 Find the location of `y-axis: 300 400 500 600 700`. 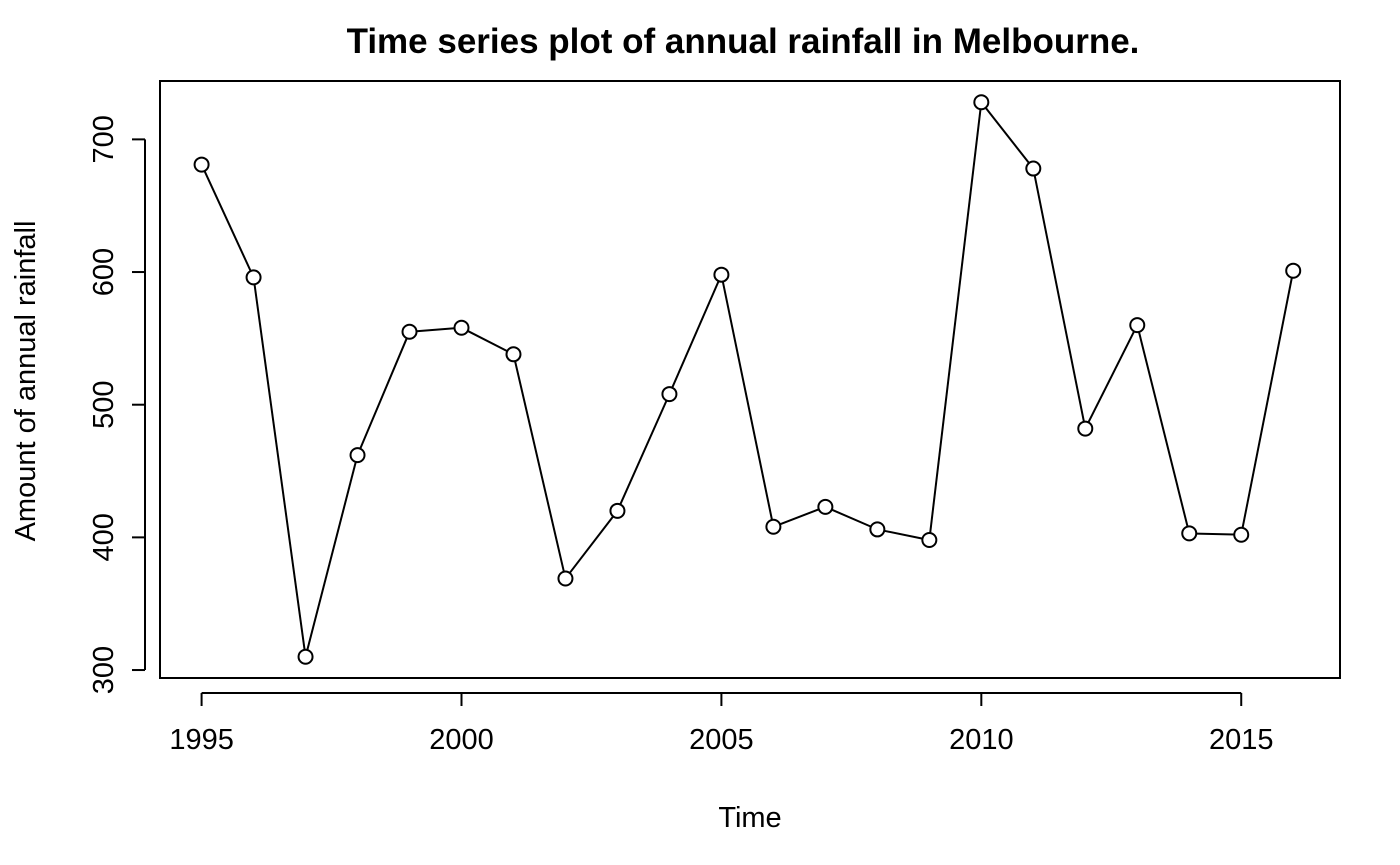

y-axis: 300 400 500 600 700 is located at coordinates (117, 404).